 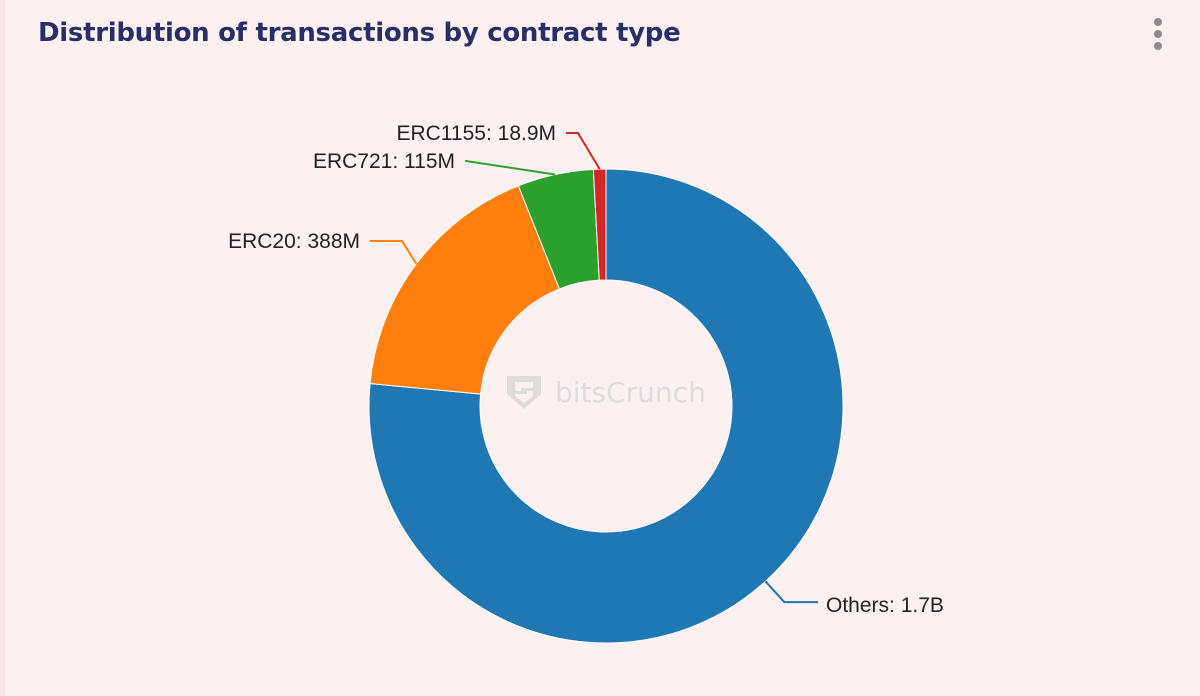 I want to click on watermark: bitsCrunch, so click(x=606, y=392).